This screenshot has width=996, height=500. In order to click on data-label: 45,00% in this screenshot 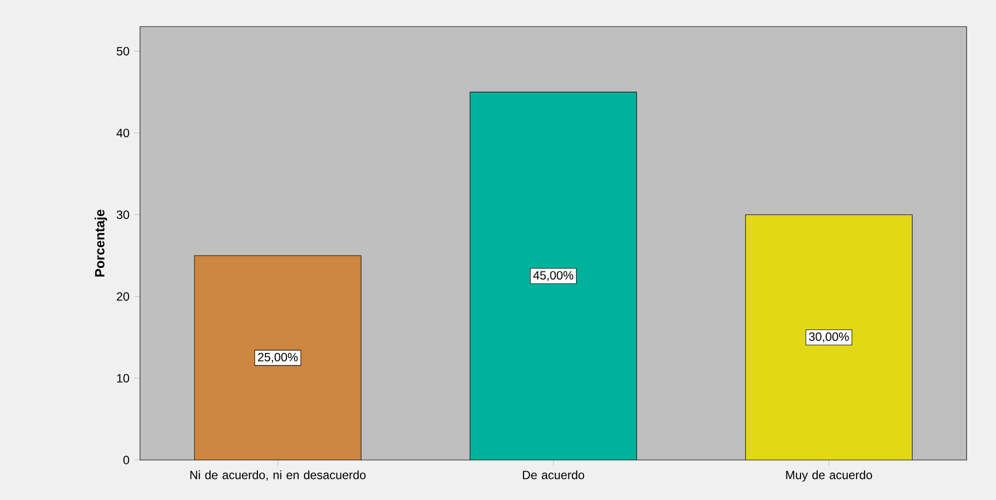, I will do `click(553, 276)`.